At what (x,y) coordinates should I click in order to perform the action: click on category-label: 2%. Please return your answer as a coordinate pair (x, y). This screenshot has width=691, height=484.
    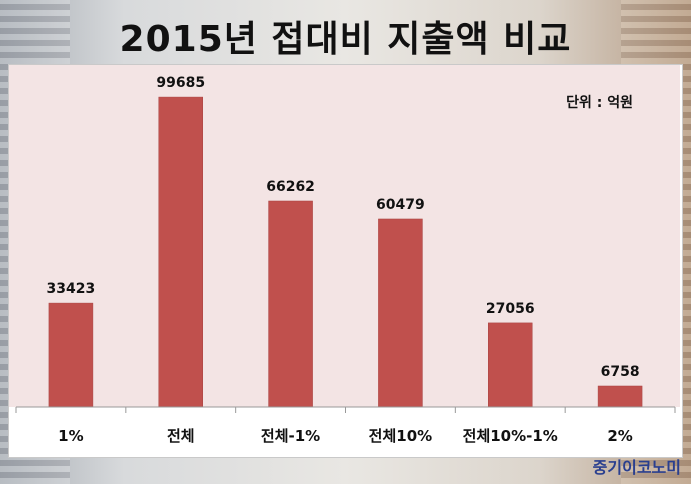
    Looking at the image, I should click on (619, 436).